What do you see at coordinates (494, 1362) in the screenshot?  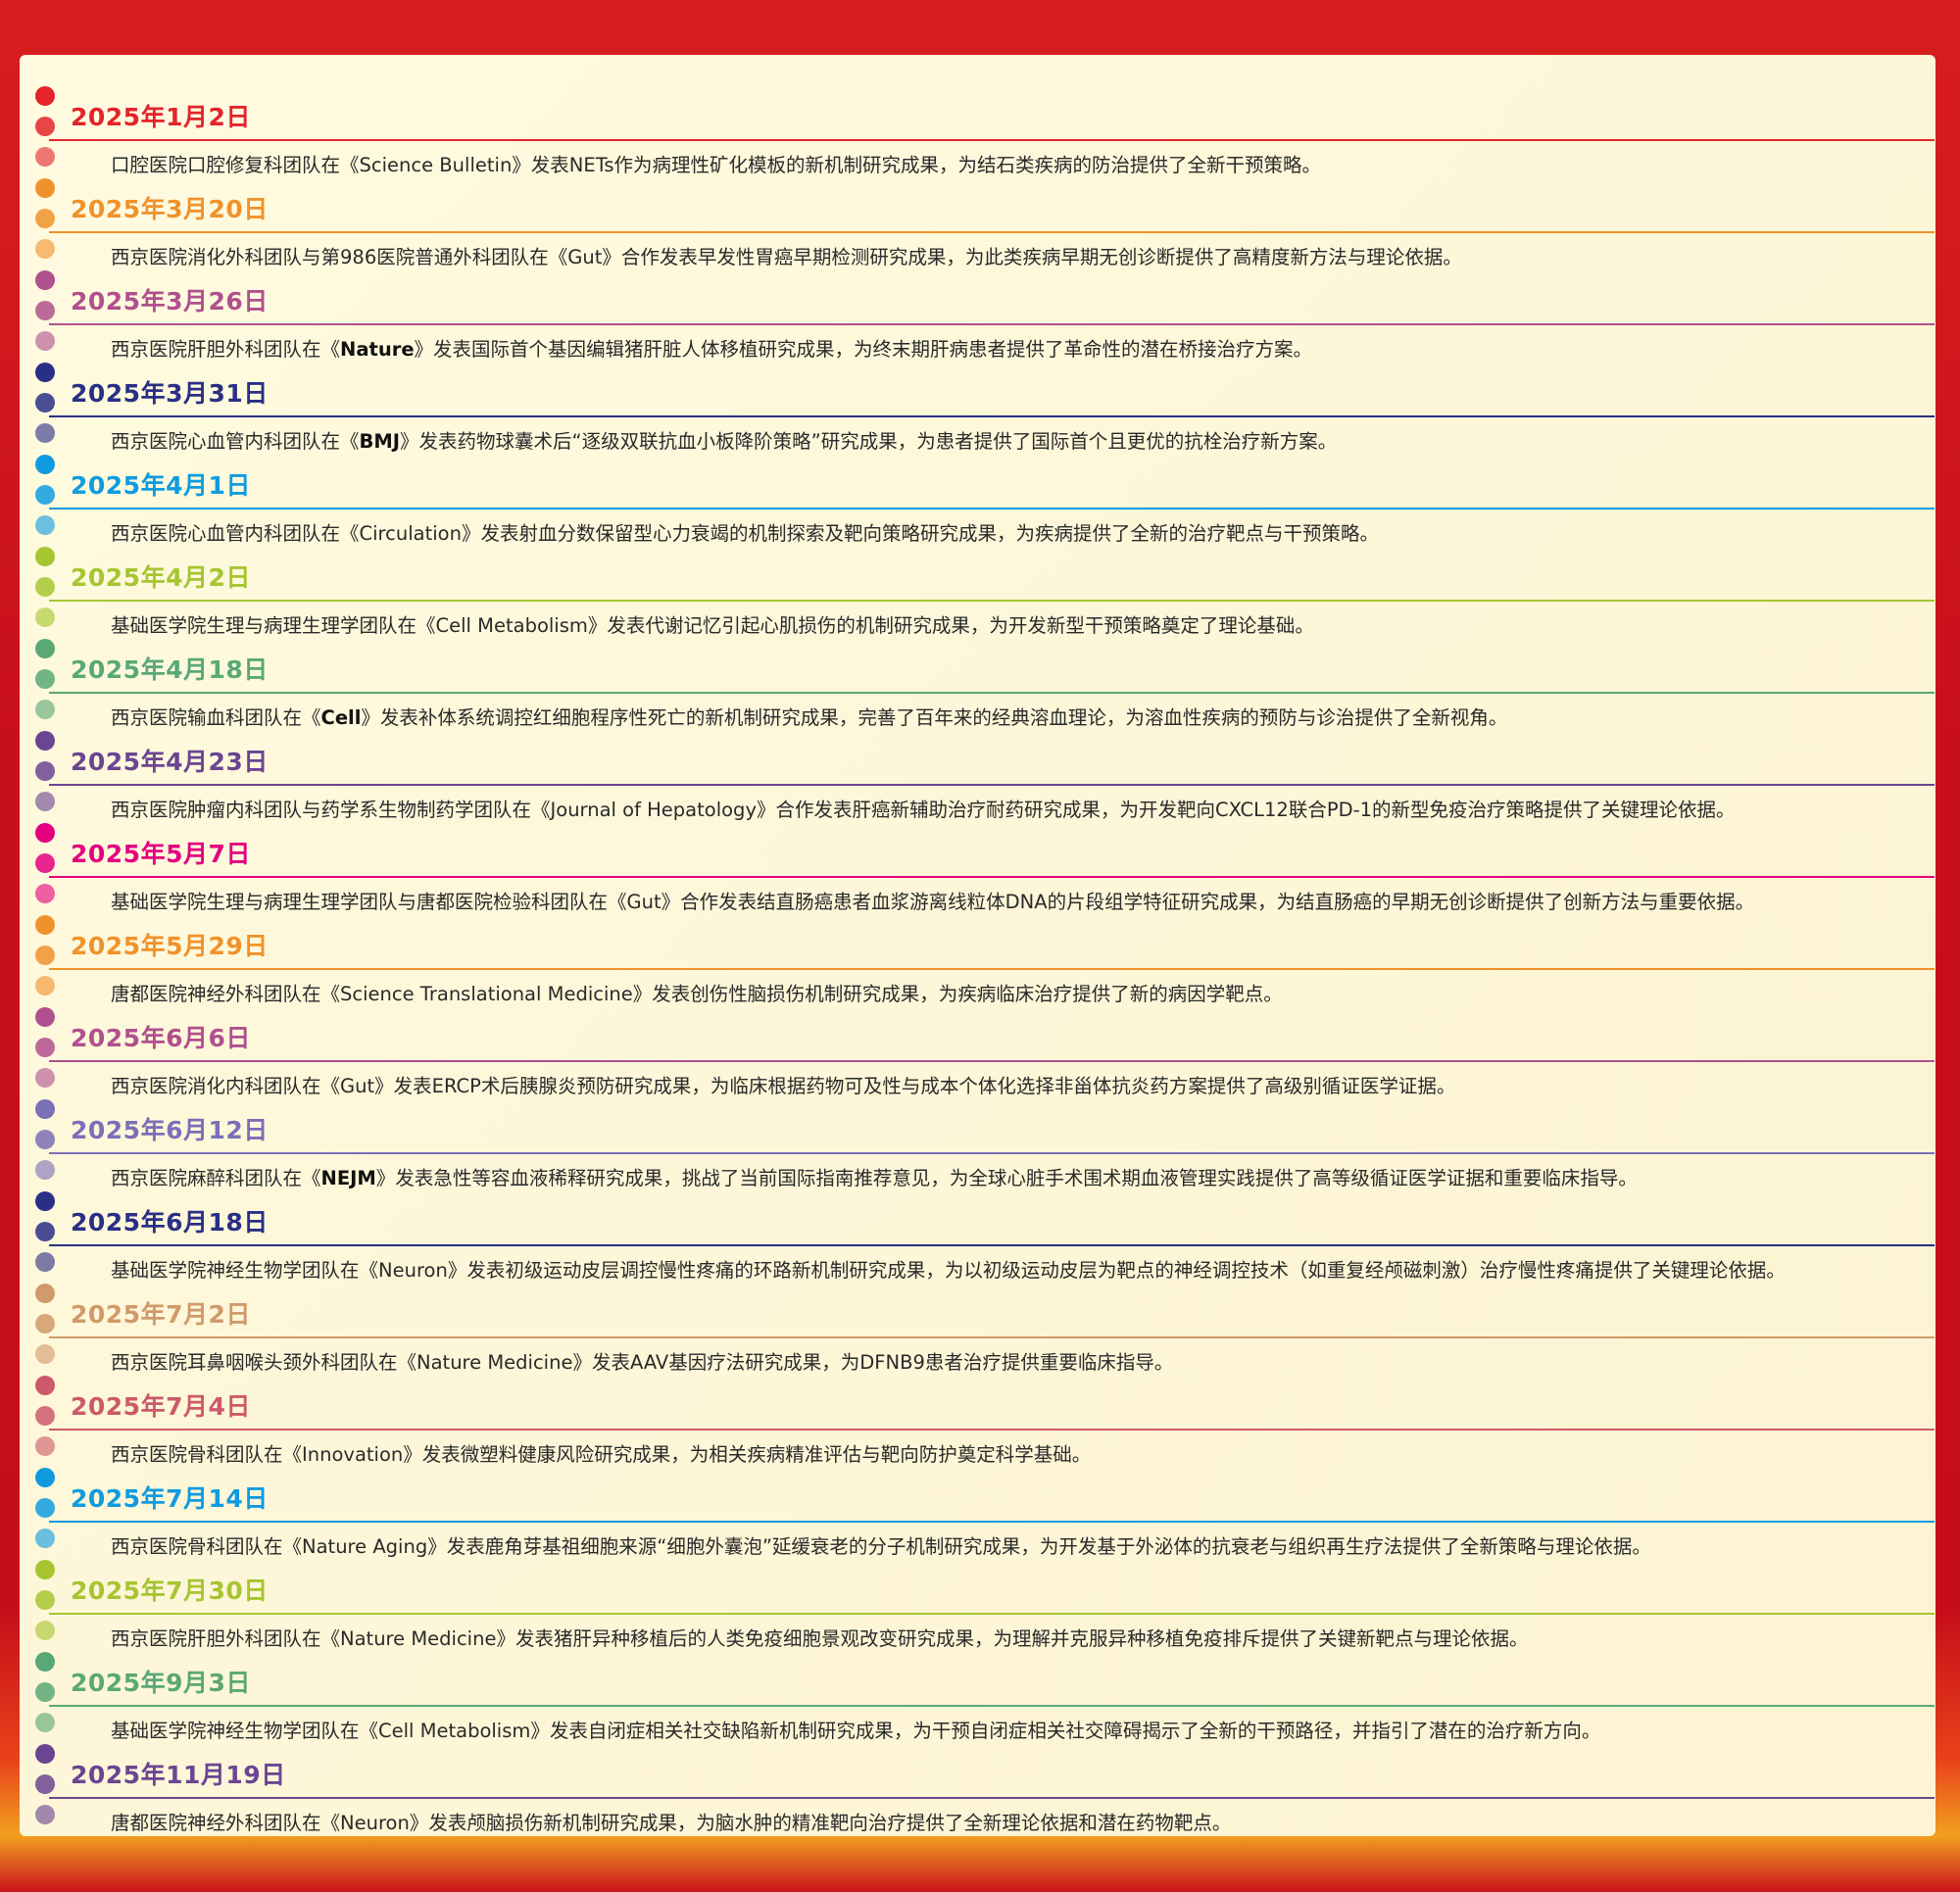 I see `journal-name: Nature Medicine` at bounding box center [494, 1362].